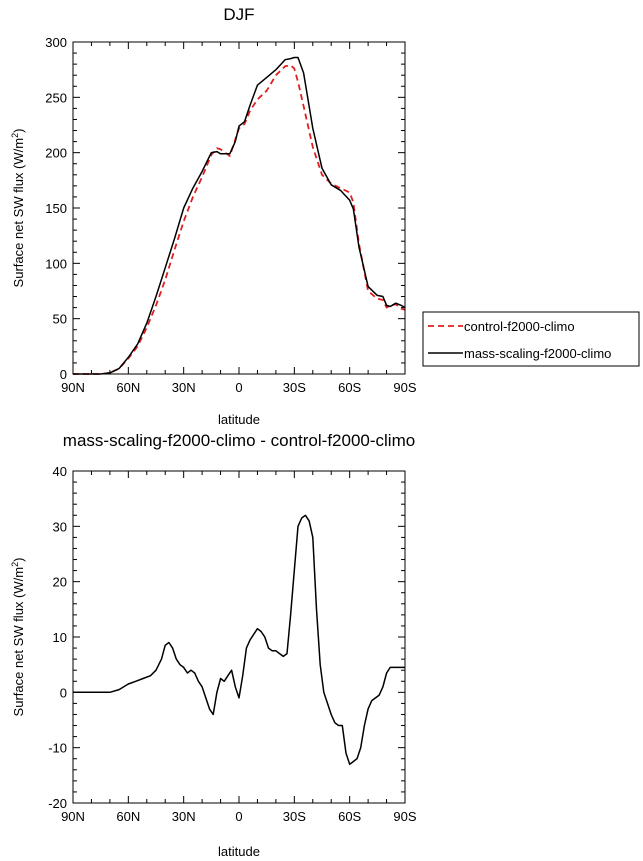 The width and height of the screenshot is (643, 861). I want to click on bottom-y-axis-label-sup: 2, so click(15, 564).